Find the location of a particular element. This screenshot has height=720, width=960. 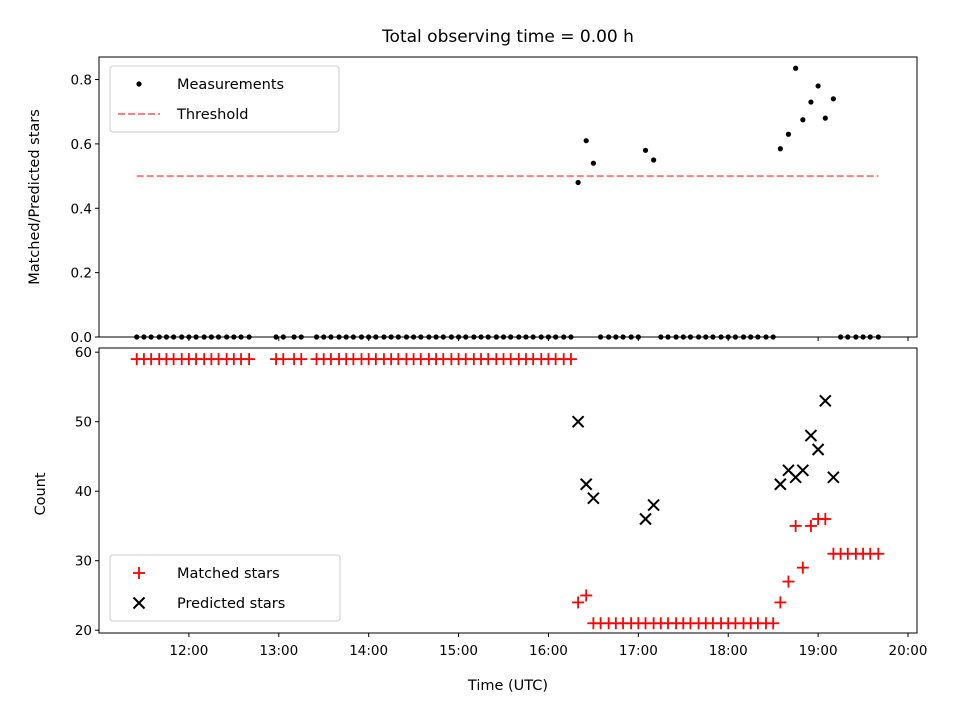

chart-title: Total observing time = 0.00 h is located at coordinates (507, 37).